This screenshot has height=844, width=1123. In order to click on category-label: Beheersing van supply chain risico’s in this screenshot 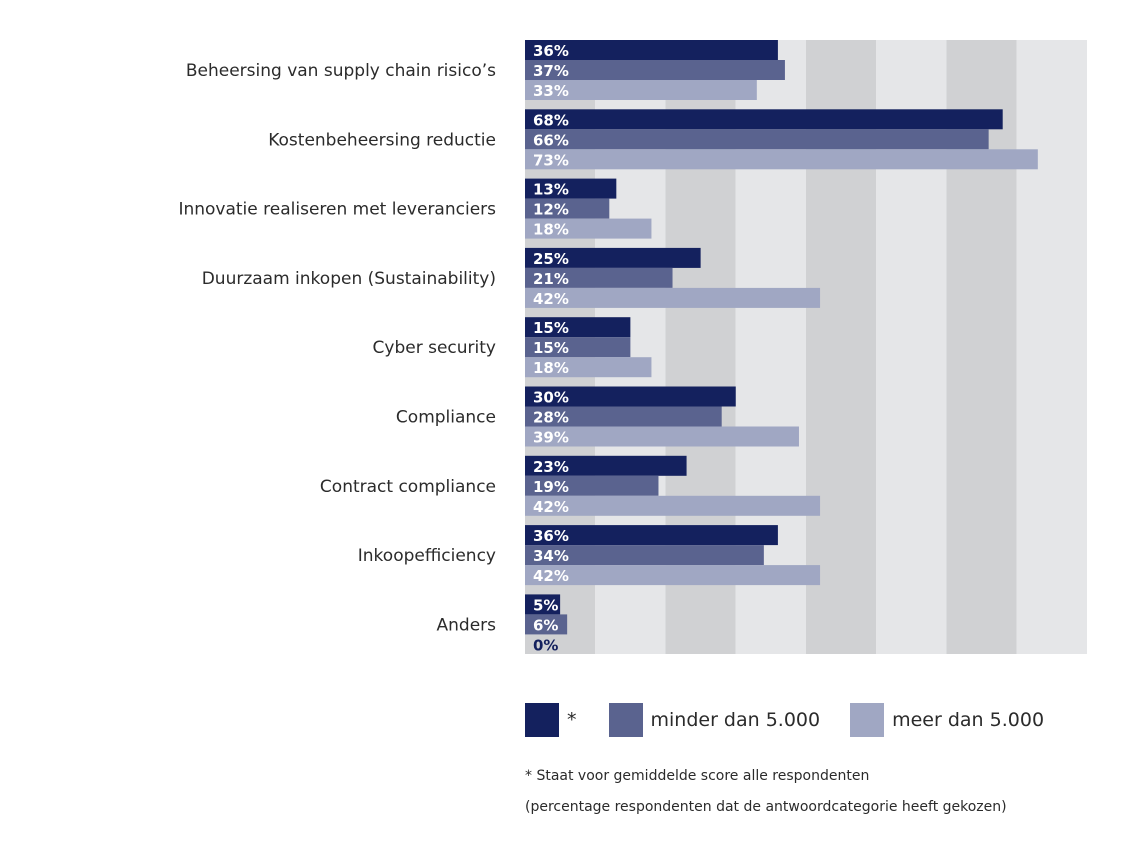, I will do `click(341, 71)`.